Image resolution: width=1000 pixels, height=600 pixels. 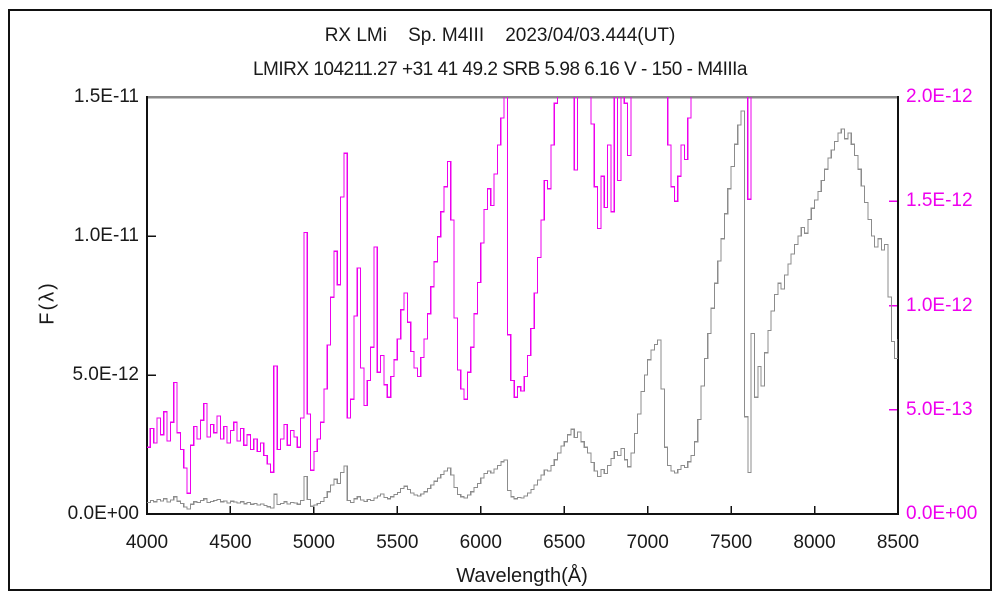 What do you see at coordinates (230, 542) in the screenshot?
I see `x-axis-tick-label: 4500` at bounding box center [230, 542].